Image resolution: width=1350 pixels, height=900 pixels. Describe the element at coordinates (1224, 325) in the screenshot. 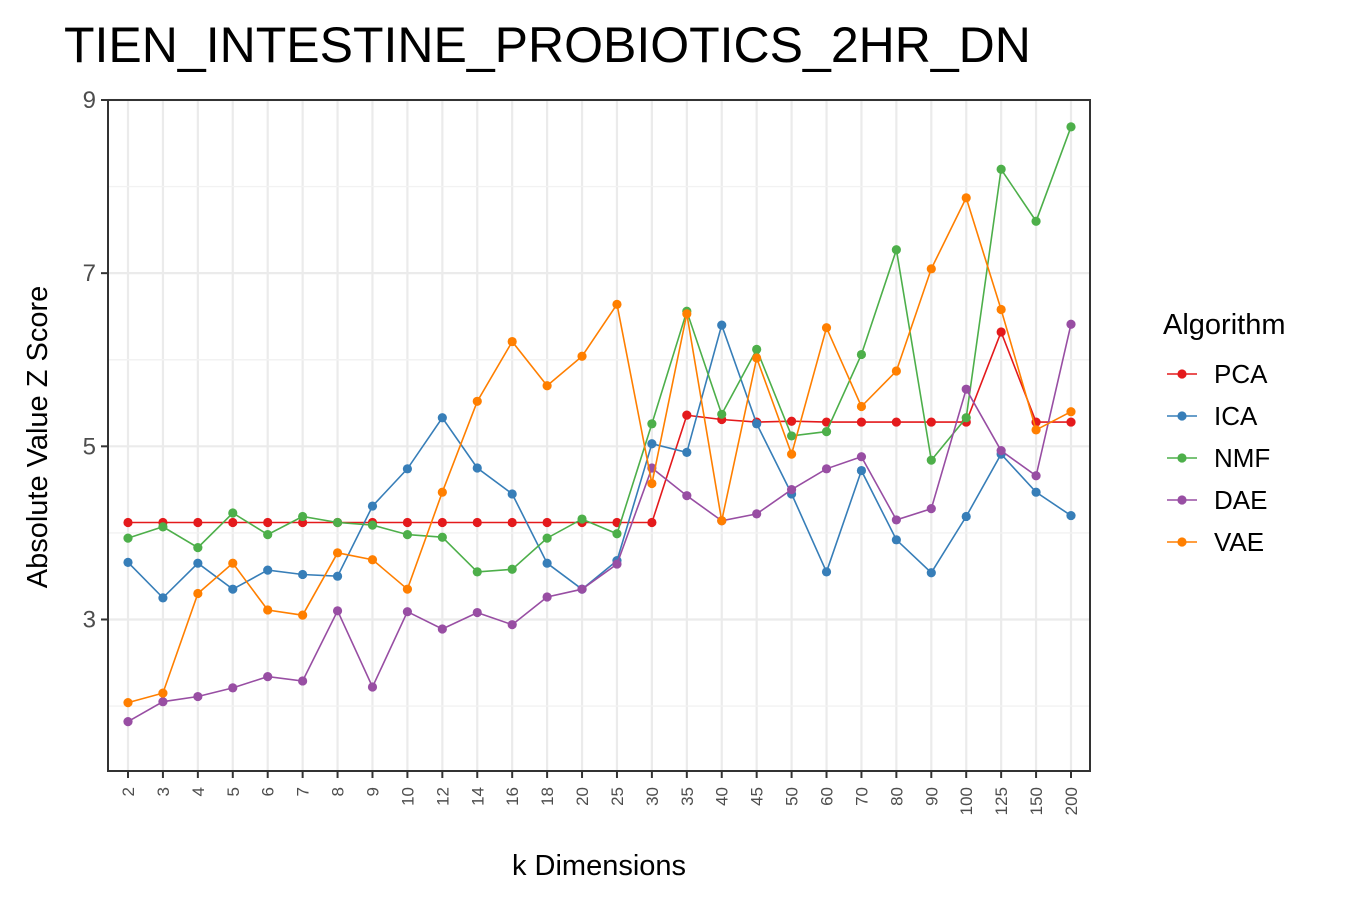

I see `legend-title: Algorithm` at that location.